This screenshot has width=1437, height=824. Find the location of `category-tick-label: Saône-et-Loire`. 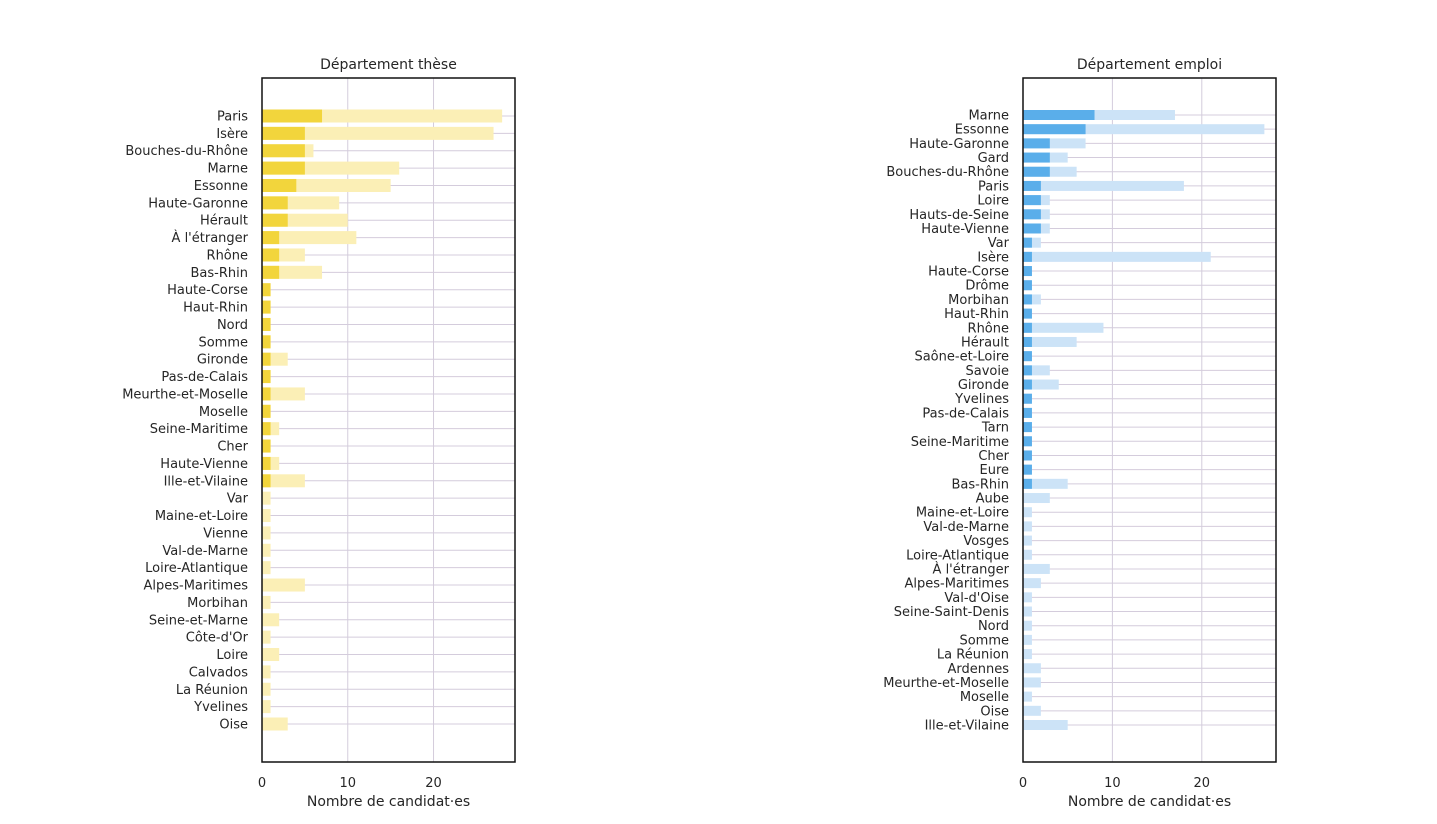

category-tick-label: Saône-et-Loire is located at coordinates (961, 357).